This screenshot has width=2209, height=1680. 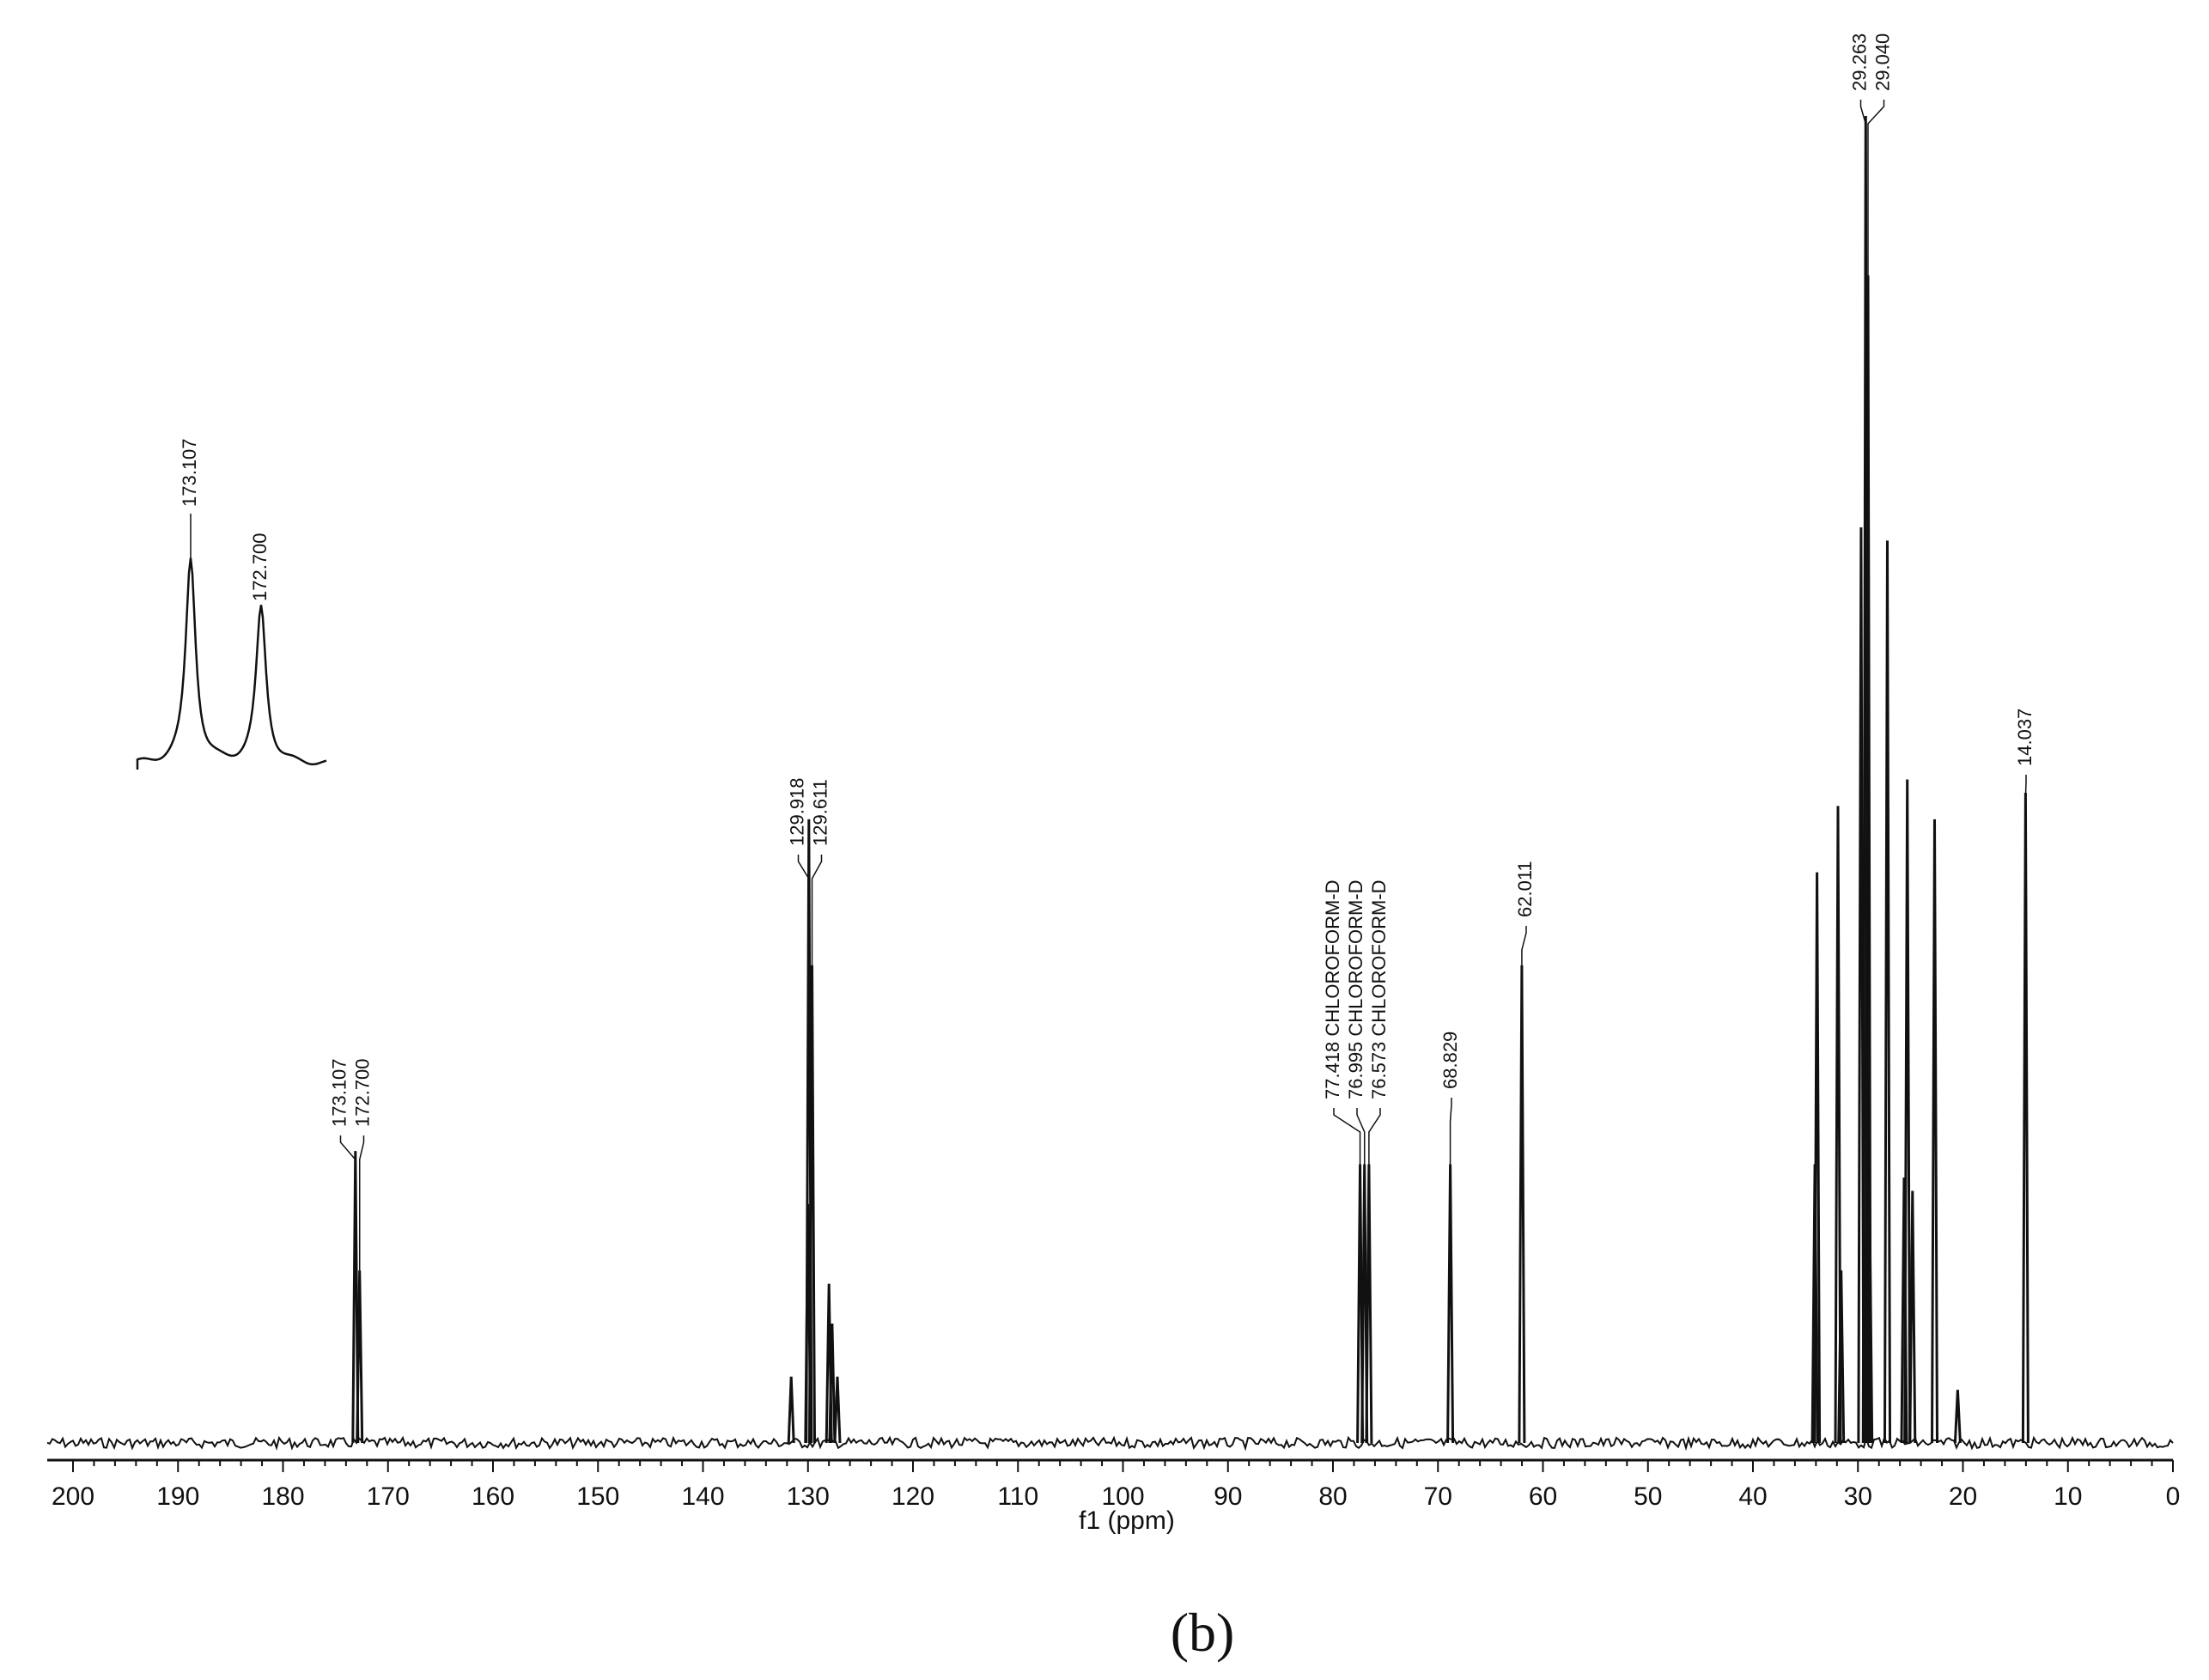 I want to click on x-tick-label: 130, so click(x=808, y=1497).